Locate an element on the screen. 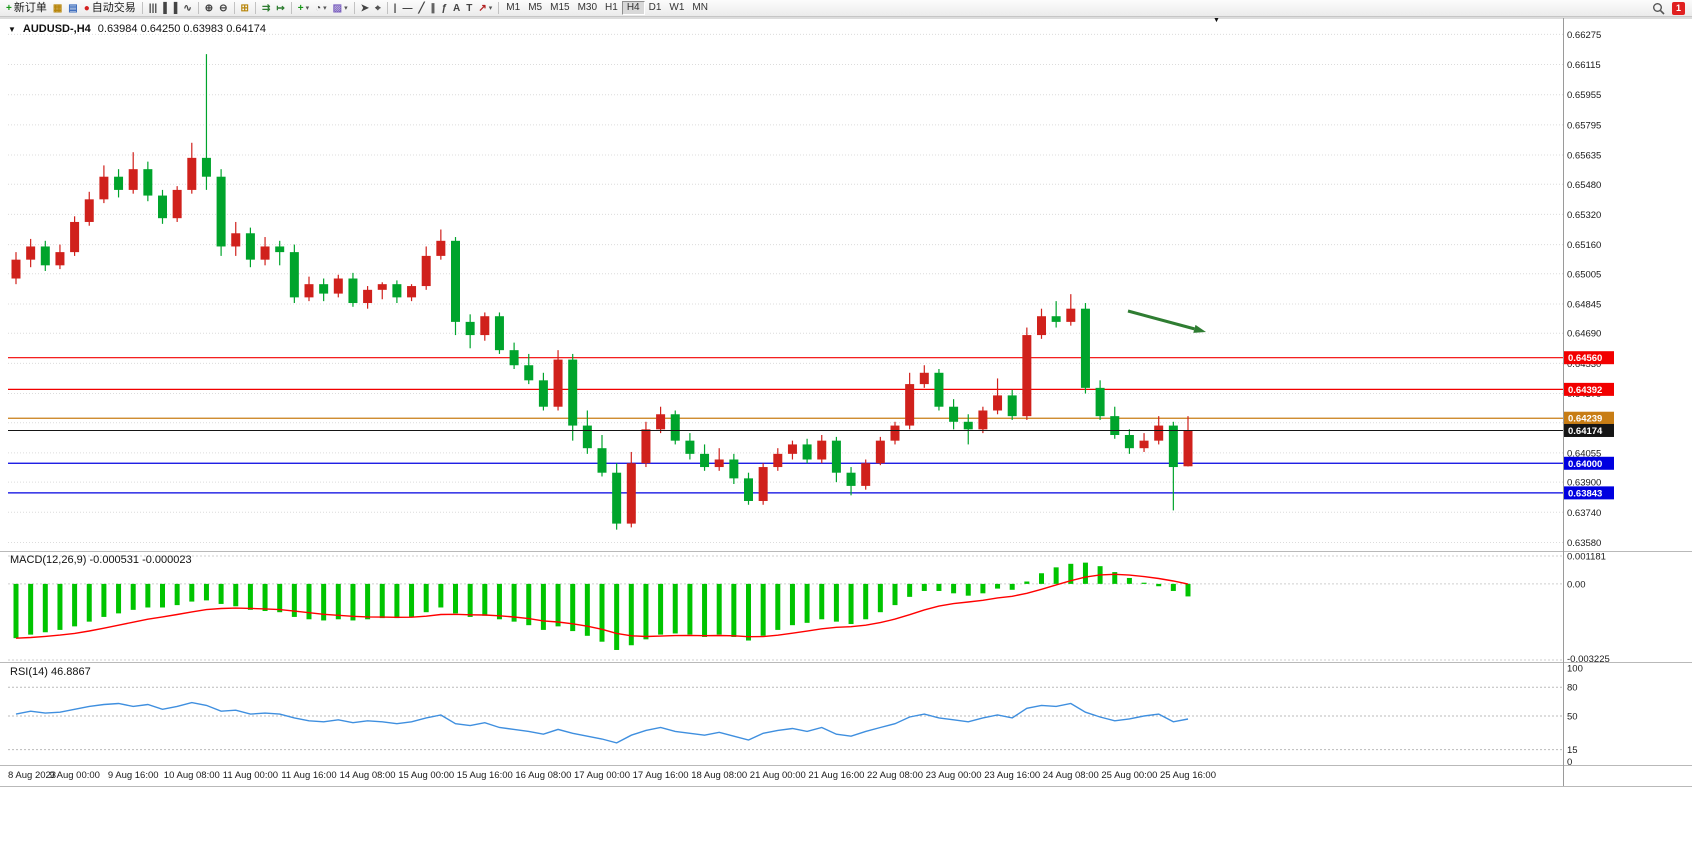 Image resolution: width=1692 pixels, height=849 pixels. time-axis-label: 25 Aug 16:00 is located at coordinates (1188, 775).